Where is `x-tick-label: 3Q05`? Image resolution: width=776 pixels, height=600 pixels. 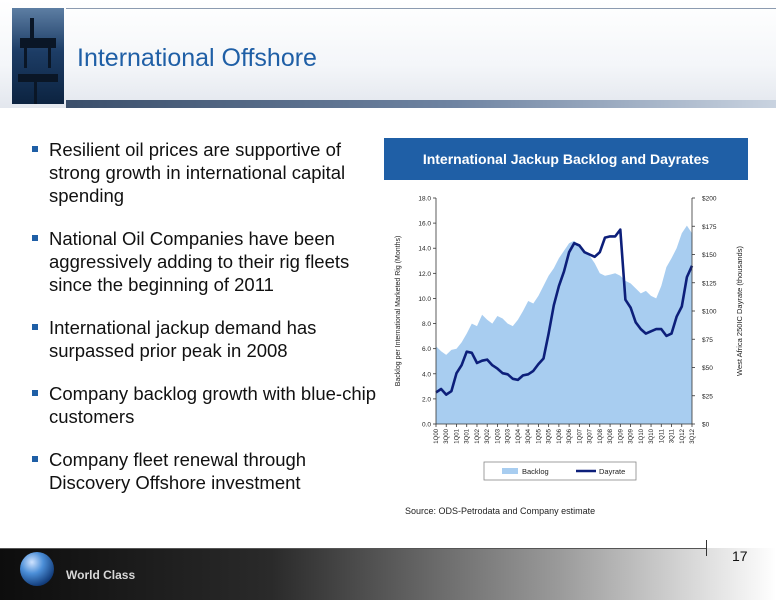
x-tick-label: 3Q05 is located at coordinates (550, 435).